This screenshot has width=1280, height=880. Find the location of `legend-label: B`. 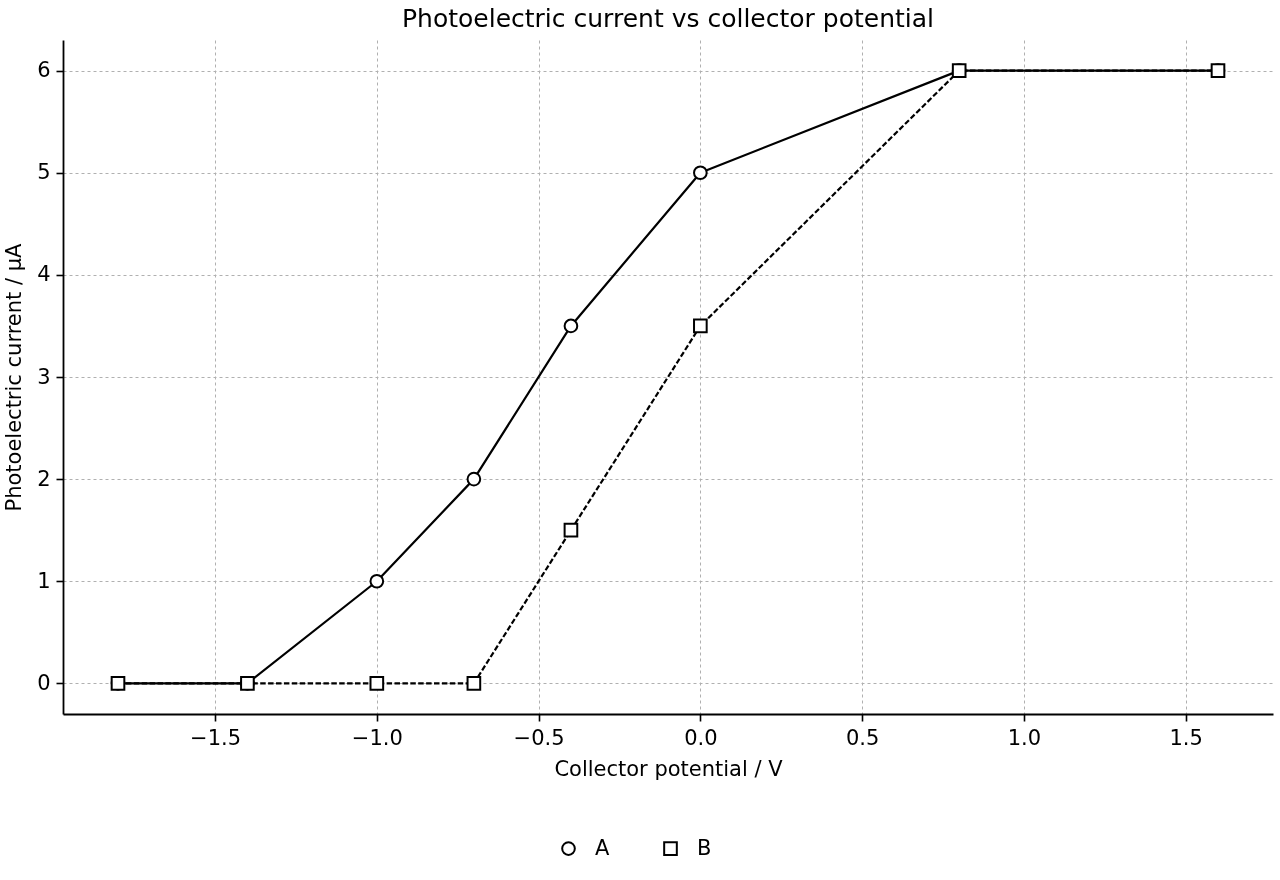

legend-label: B is located at coordinates (704, 847).